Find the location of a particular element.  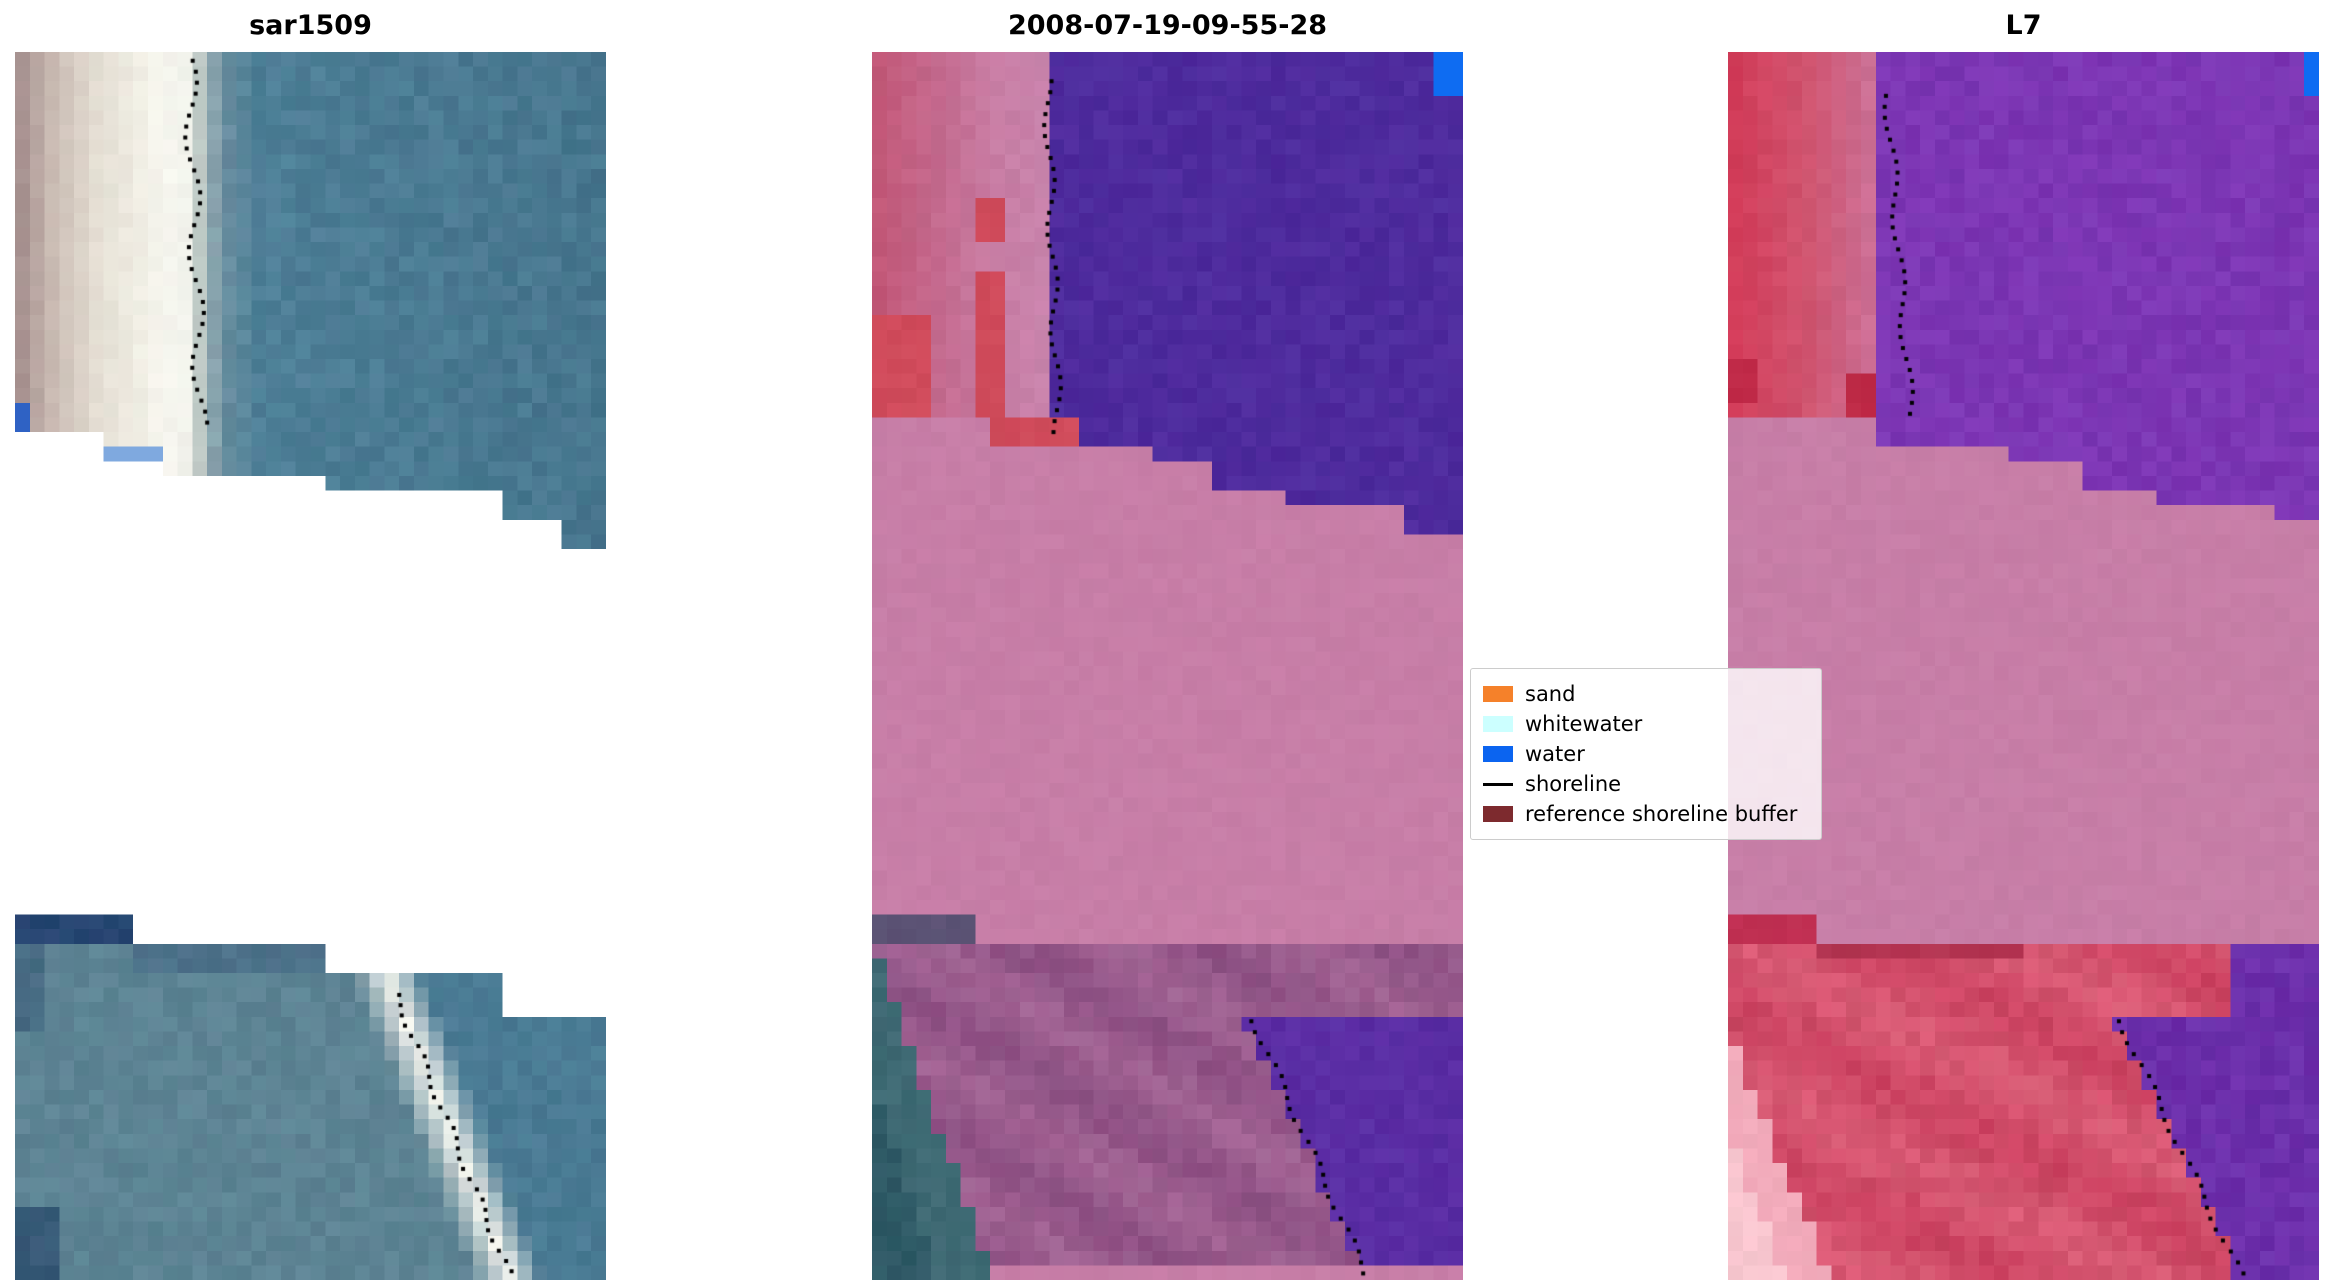

legend-swatch-water is located at coordinates (1498, 754).